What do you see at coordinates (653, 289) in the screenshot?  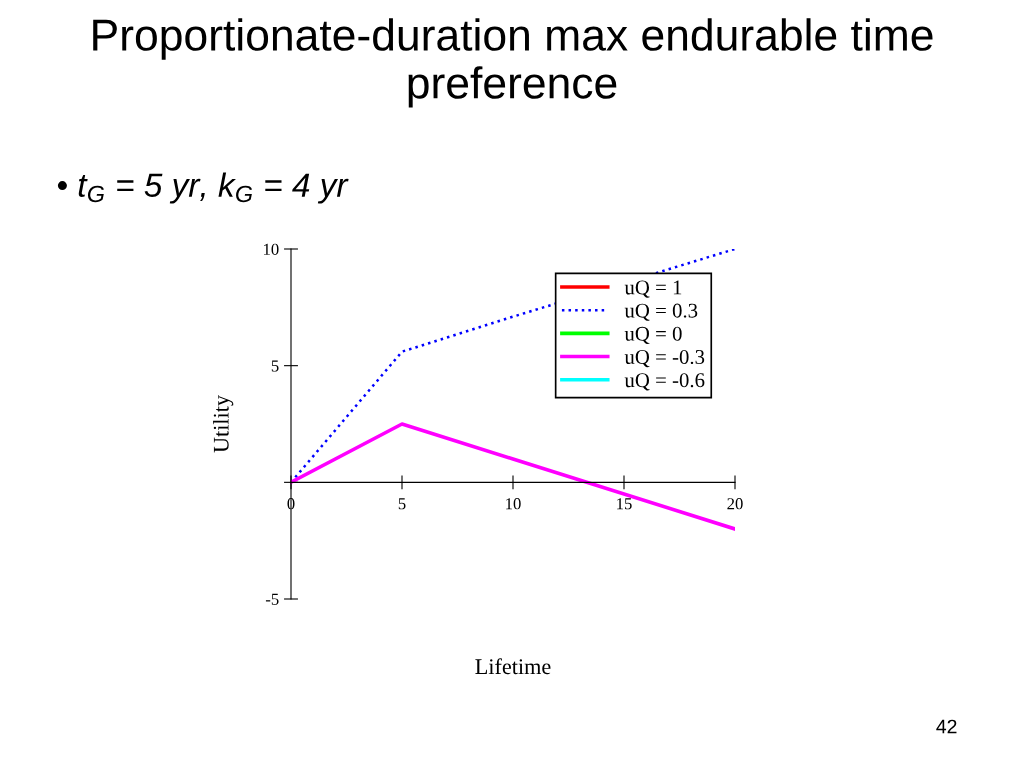 I see `legend-label: uQ = 1` at bounding box center [653, 289].